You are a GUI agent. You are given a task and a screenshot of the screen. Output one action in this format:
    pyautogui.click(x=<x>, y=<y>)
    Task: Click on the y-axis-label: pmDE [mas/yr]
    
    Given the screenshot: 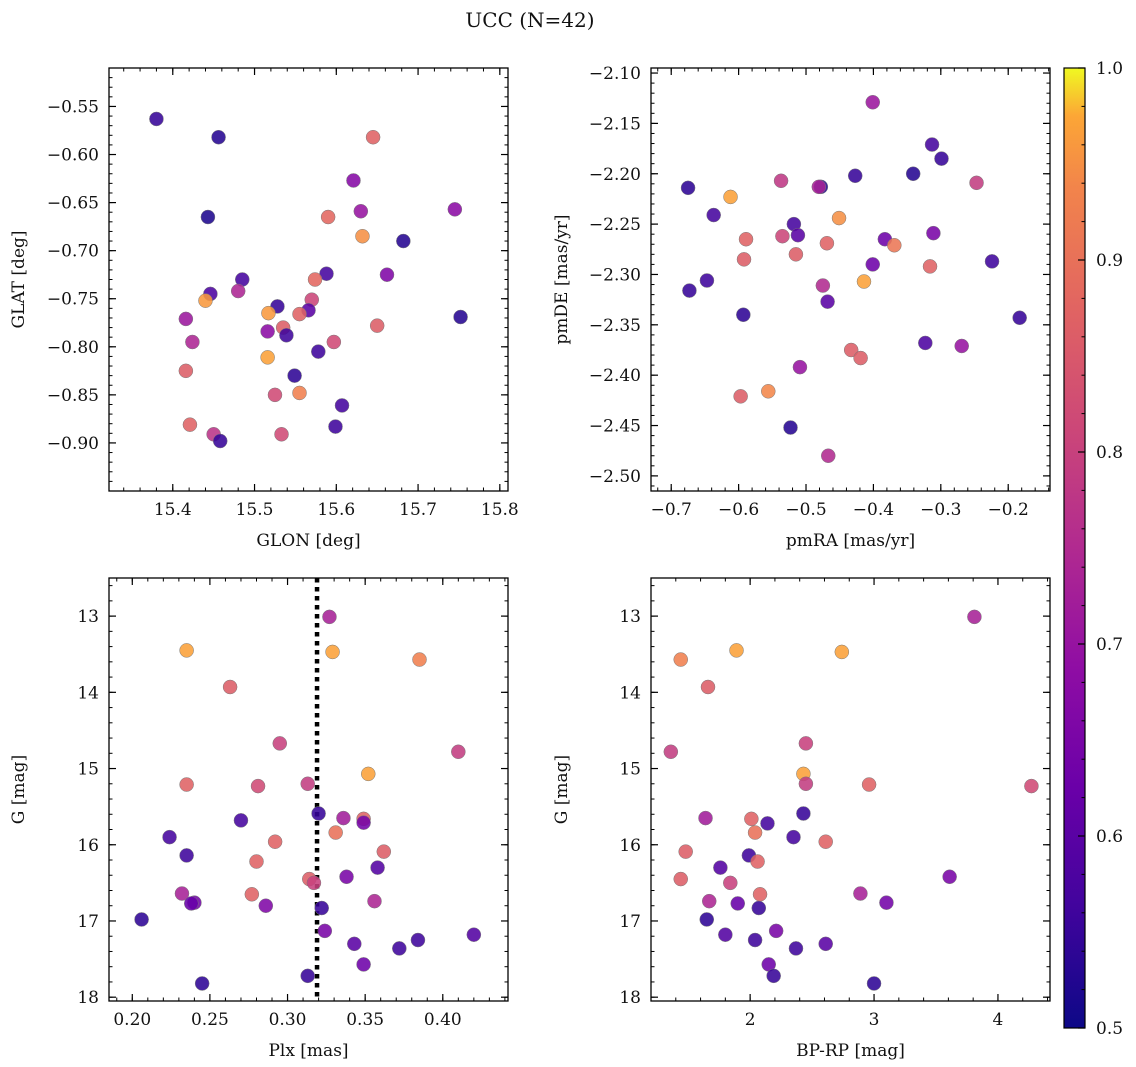 What is the action you would take?
    pyautogui.click(x=562, y=279)
    